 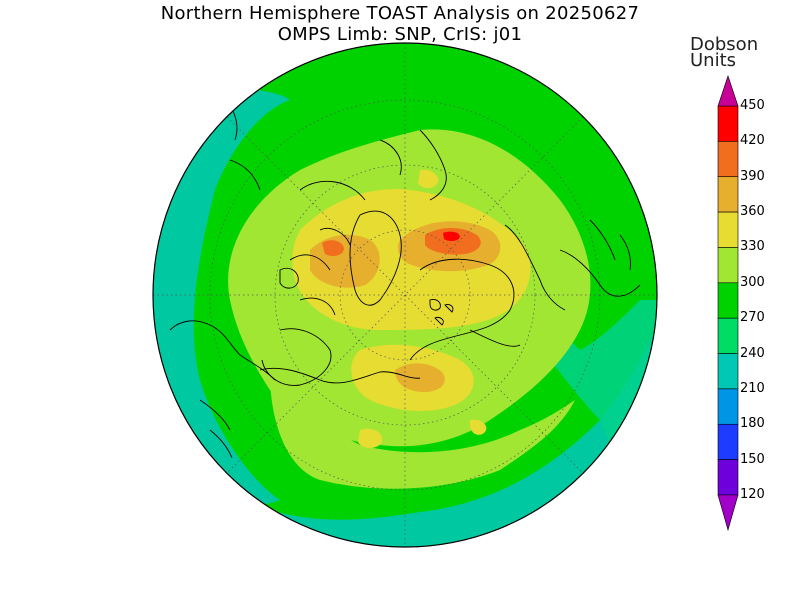 What do you see at coordinates (752, 141) in the screenshot?
I see `colorbar-tick-label: 420` at bounding box center [752, 141].